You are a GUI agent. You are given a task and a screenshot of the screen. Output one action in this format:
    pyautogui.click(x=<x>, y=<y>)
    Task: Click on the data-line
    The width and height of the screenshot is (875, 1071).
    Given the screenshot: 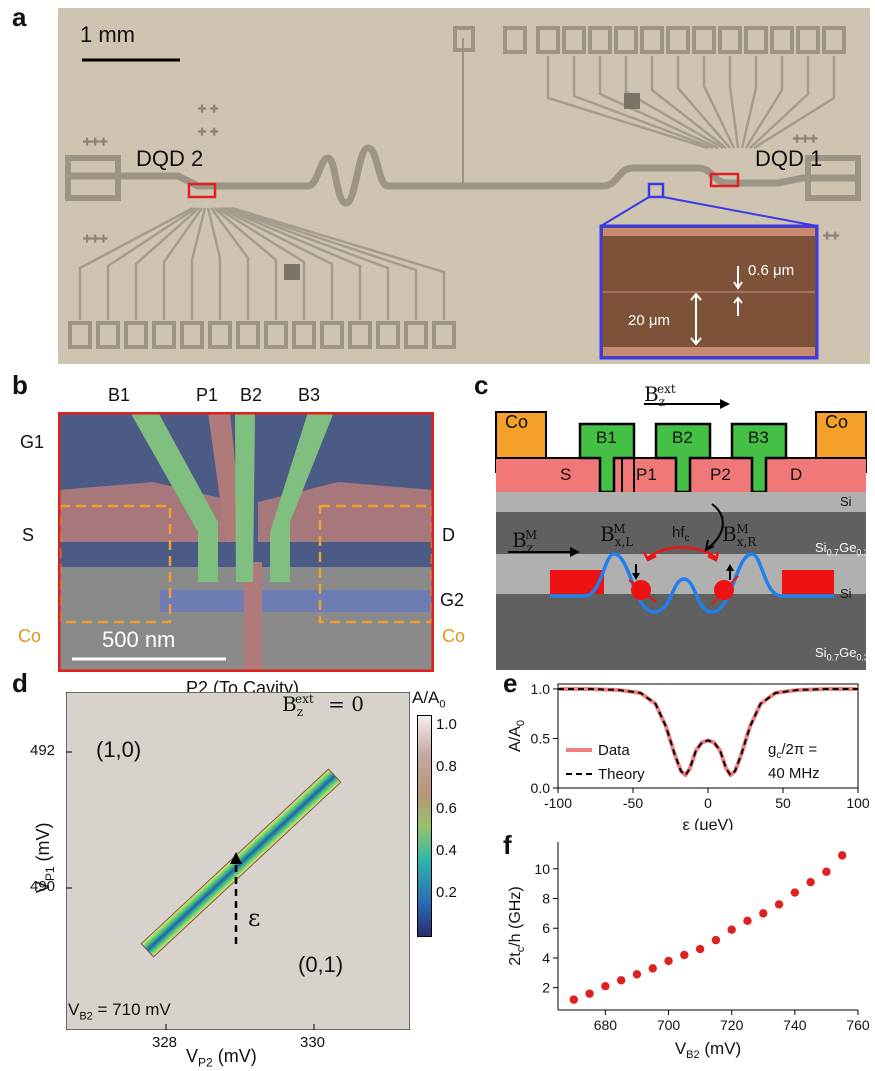 What is the action you would take?
    pyautogui.click(x=708, y=732)
    